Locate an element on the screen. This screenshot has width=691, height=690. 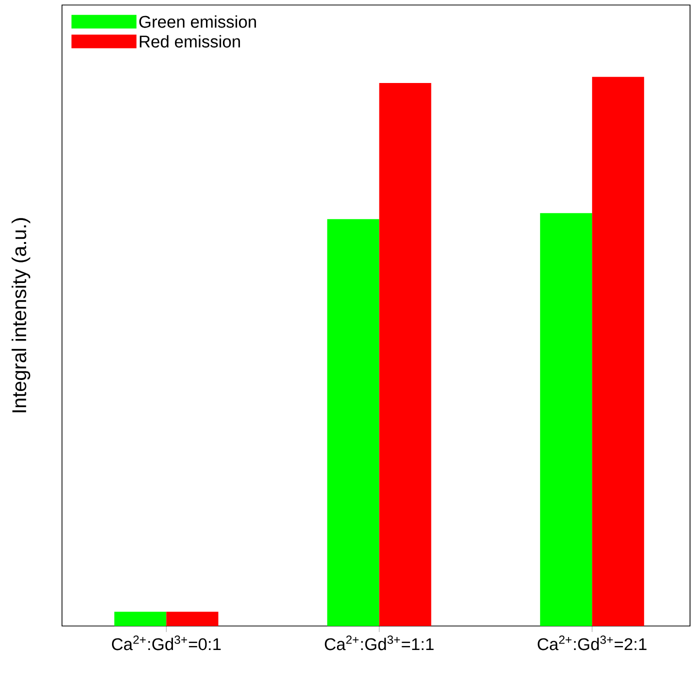
x-tick-label: Ca$^{2+}$:Gd$^{3+}$=1:1 is located at coordinates (379, 643).